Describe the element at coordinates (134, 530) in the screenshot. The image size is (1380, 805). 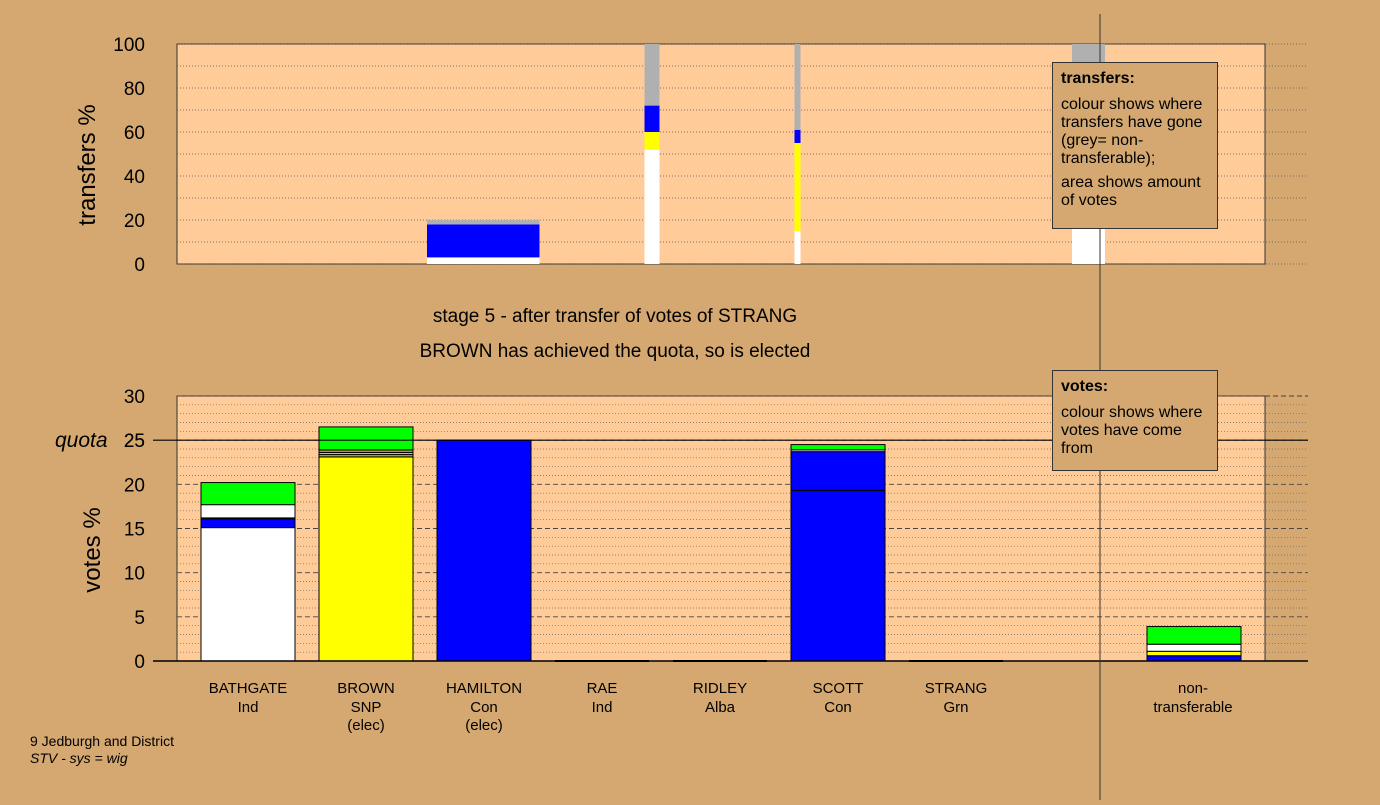
I see `votes-y-tick-label: 15` at that location.